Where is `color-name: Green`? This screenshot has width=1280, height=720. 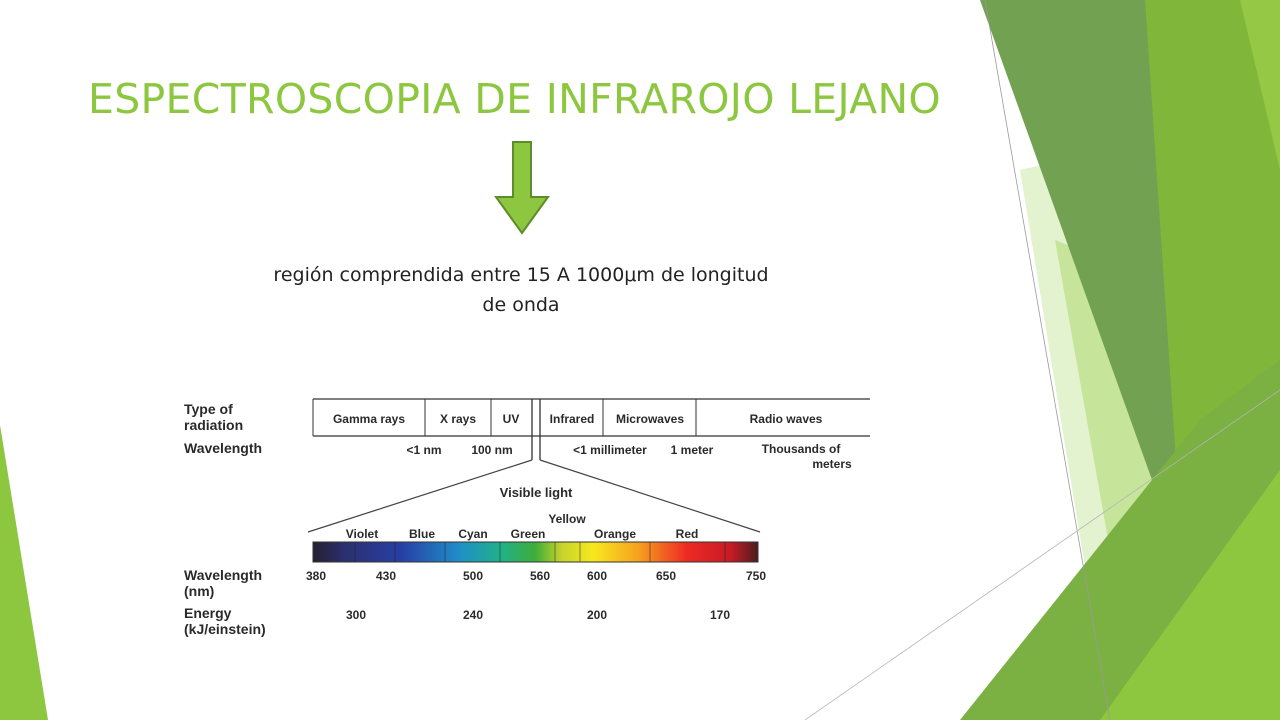 color-name: Green is located at coordinates (528, 534).